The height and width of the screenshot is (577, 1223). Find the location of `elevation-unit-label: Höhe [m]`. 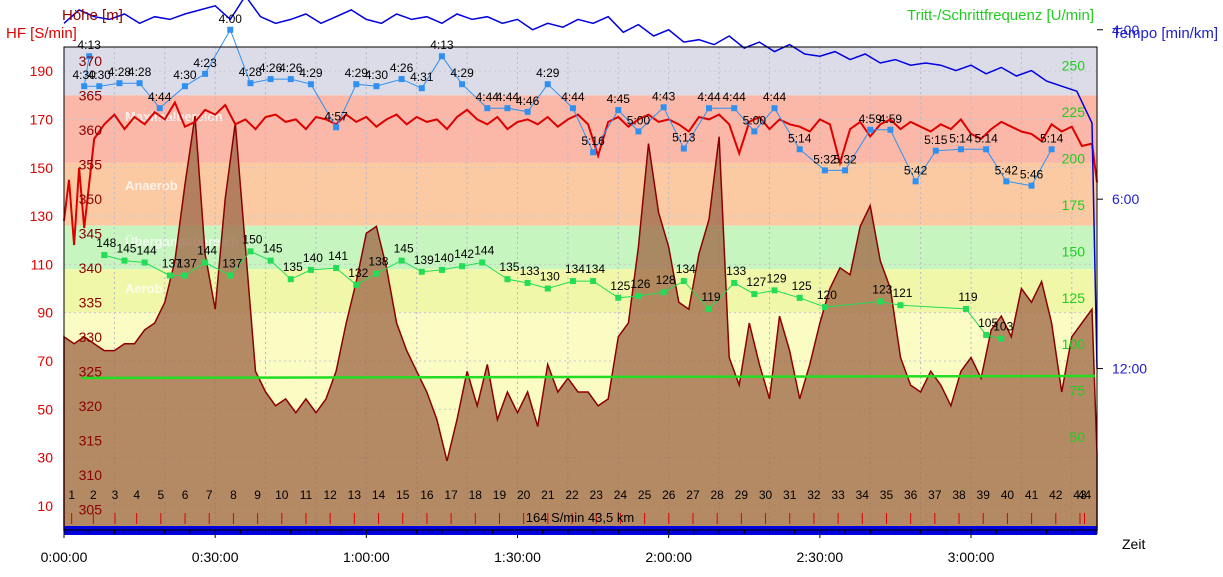

elevation-unit-label: Höhe [m] is located at coordinates (92, 15).